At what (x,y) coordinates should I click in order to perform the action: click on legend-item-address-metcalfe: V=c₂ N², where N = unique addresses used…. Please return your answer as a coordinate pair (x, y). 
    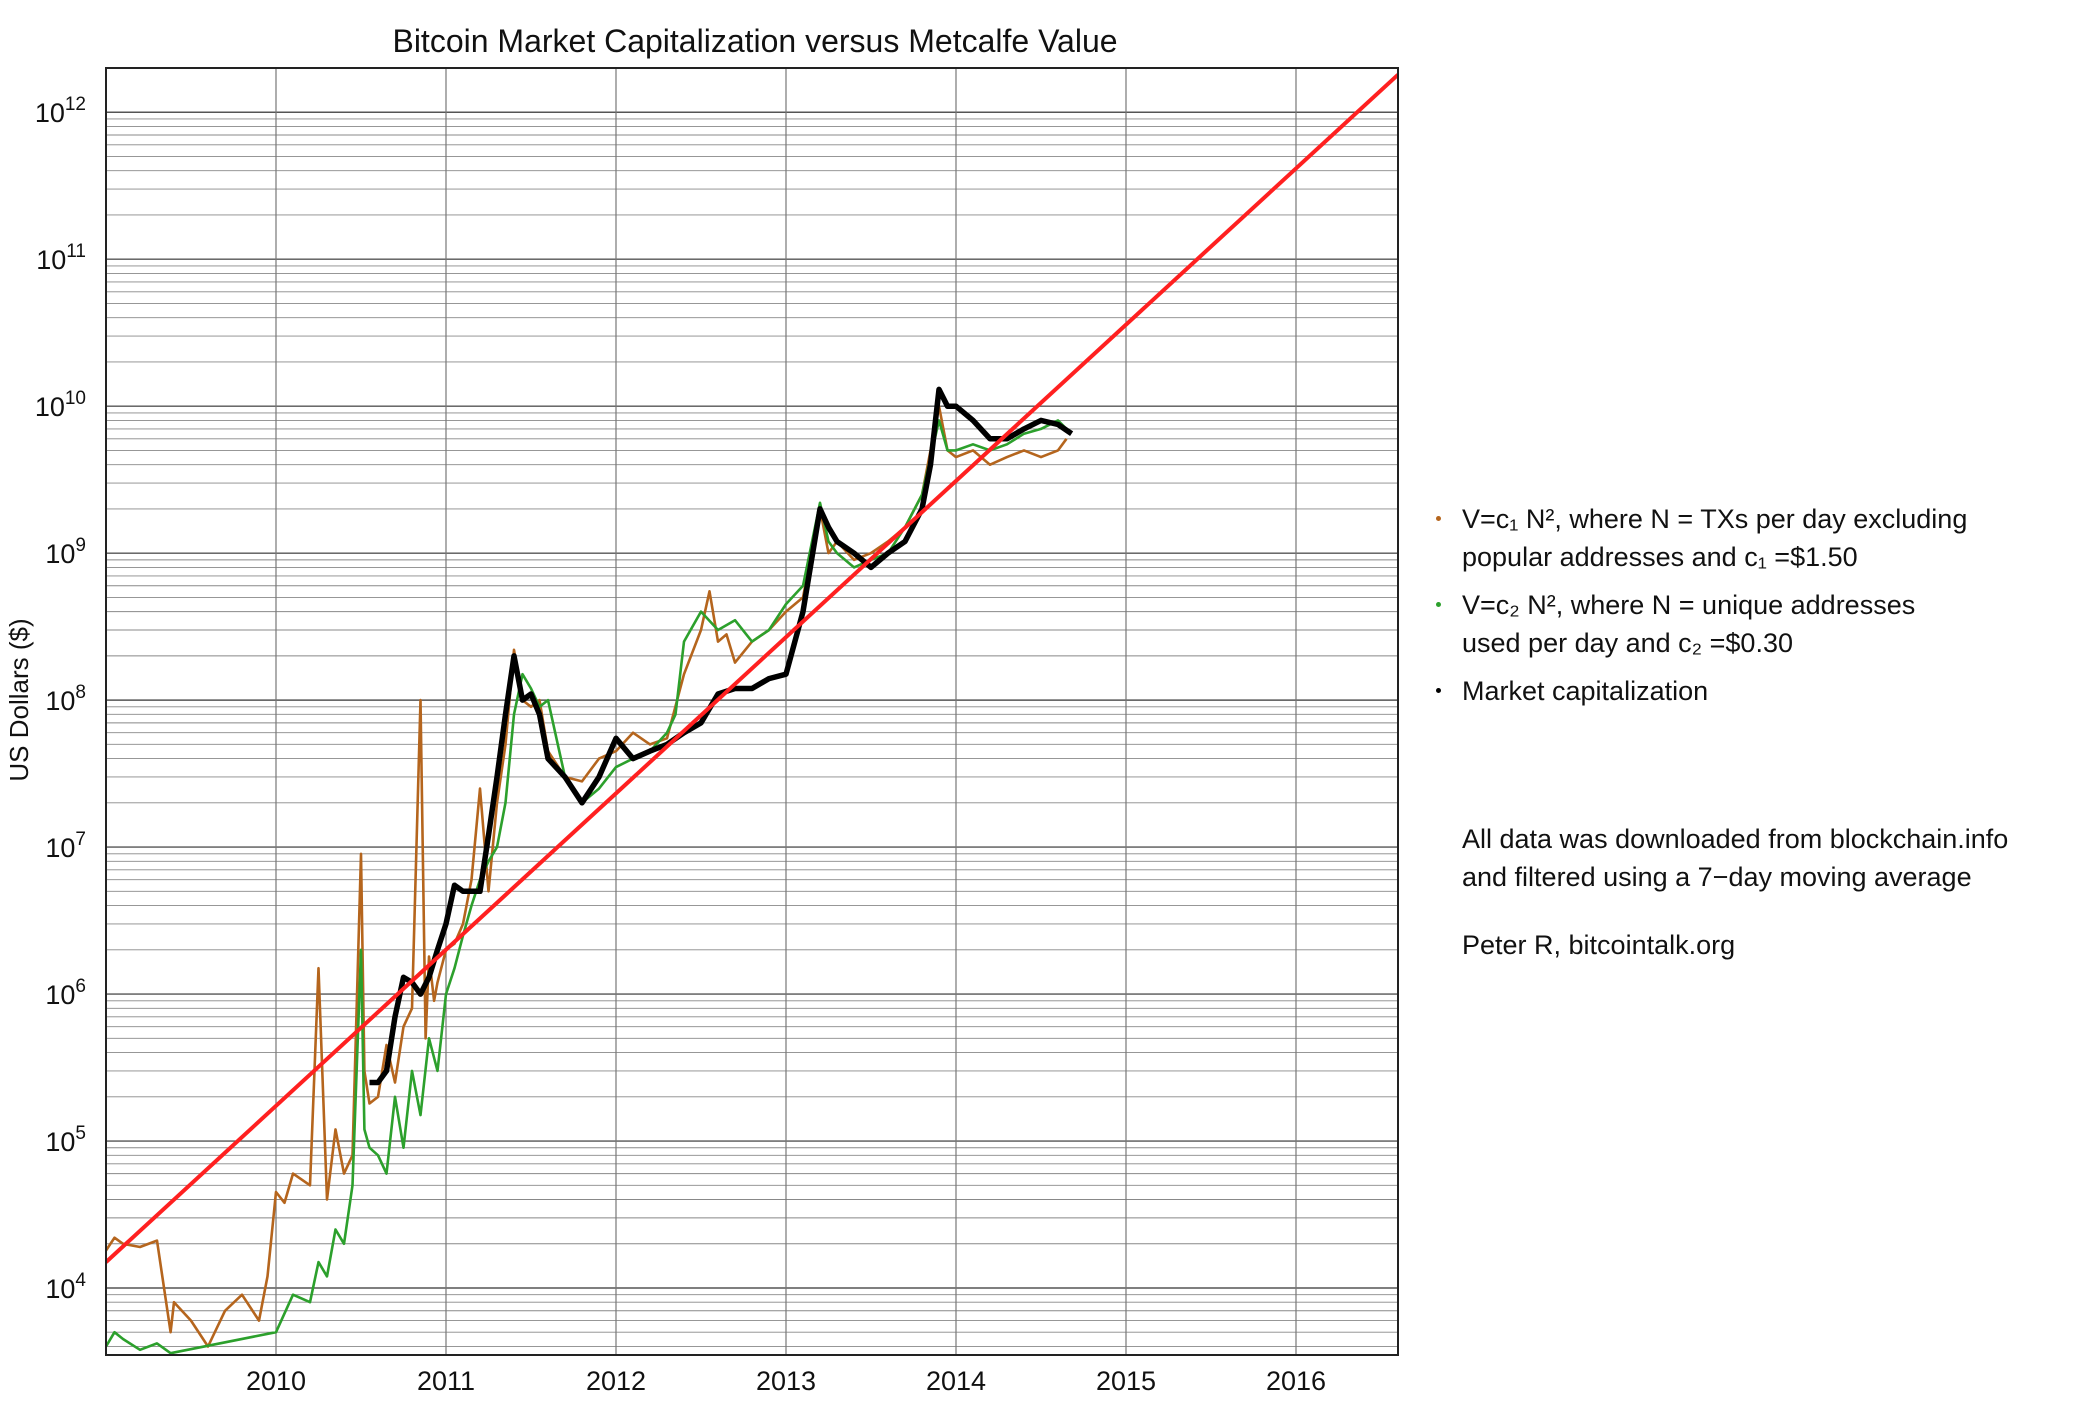
    Looking at the image, I should click on (1740, 624).